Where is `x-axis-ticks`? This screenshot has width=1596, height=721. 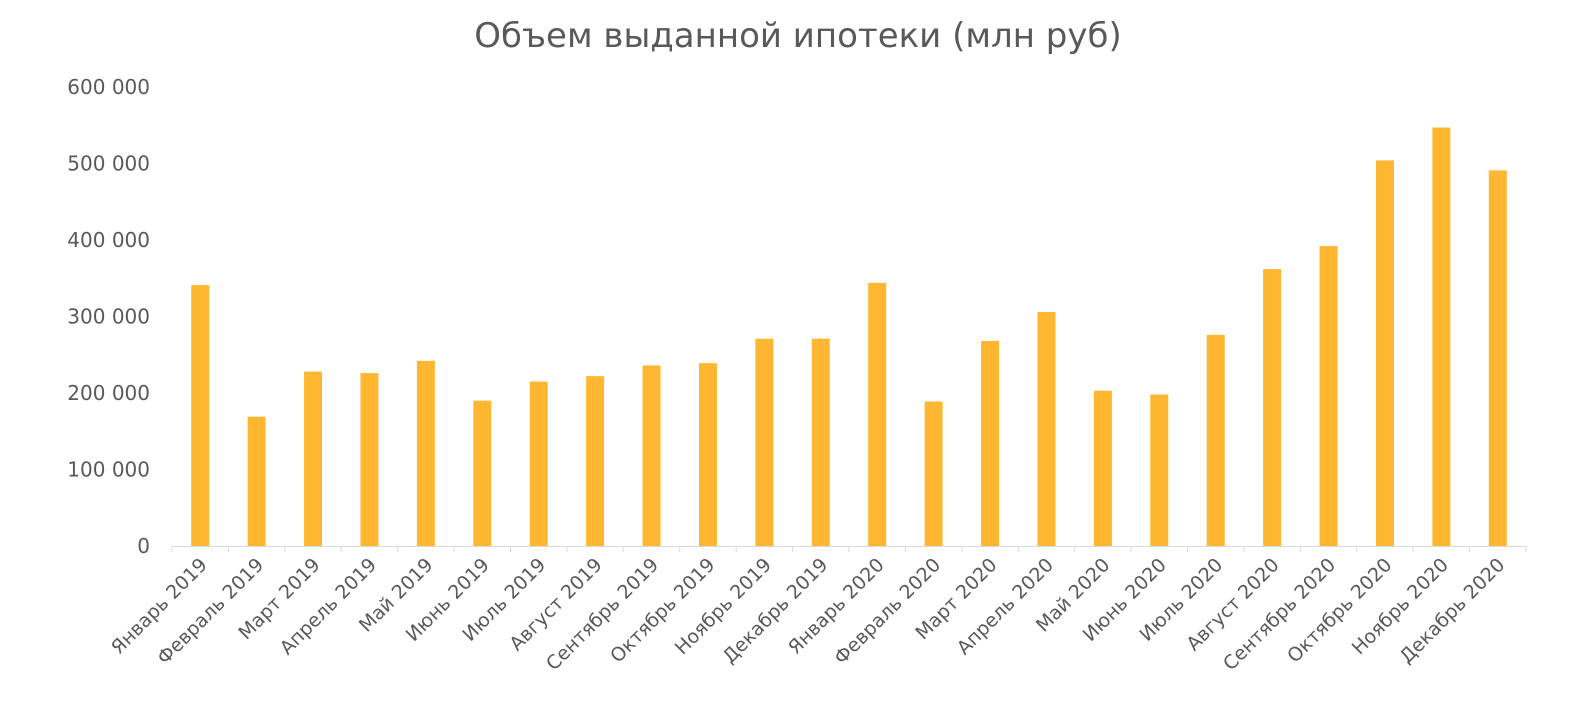
x-axis-ticks is located at coordinates (849, 549).